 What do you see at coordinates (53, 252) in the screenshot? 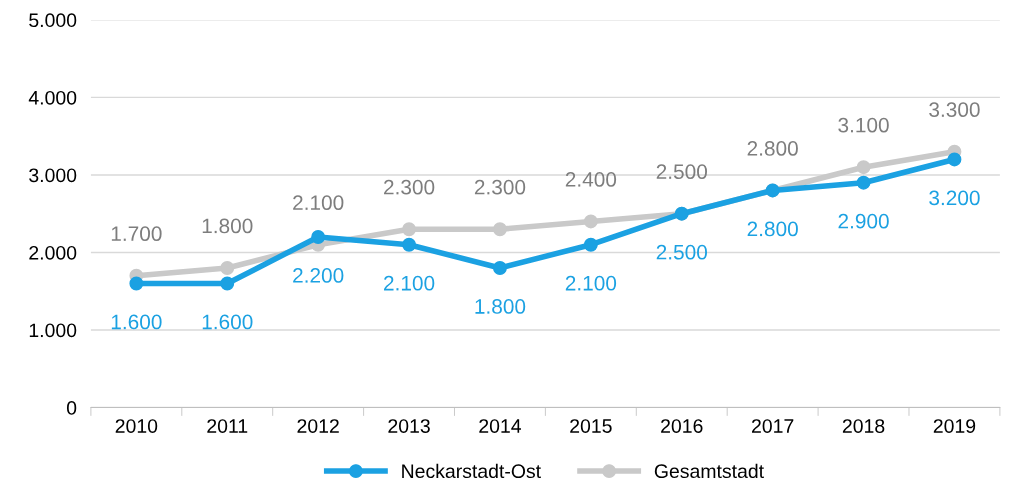
I see `y-tick-label: 2.000` at bounding box center [53, 252].